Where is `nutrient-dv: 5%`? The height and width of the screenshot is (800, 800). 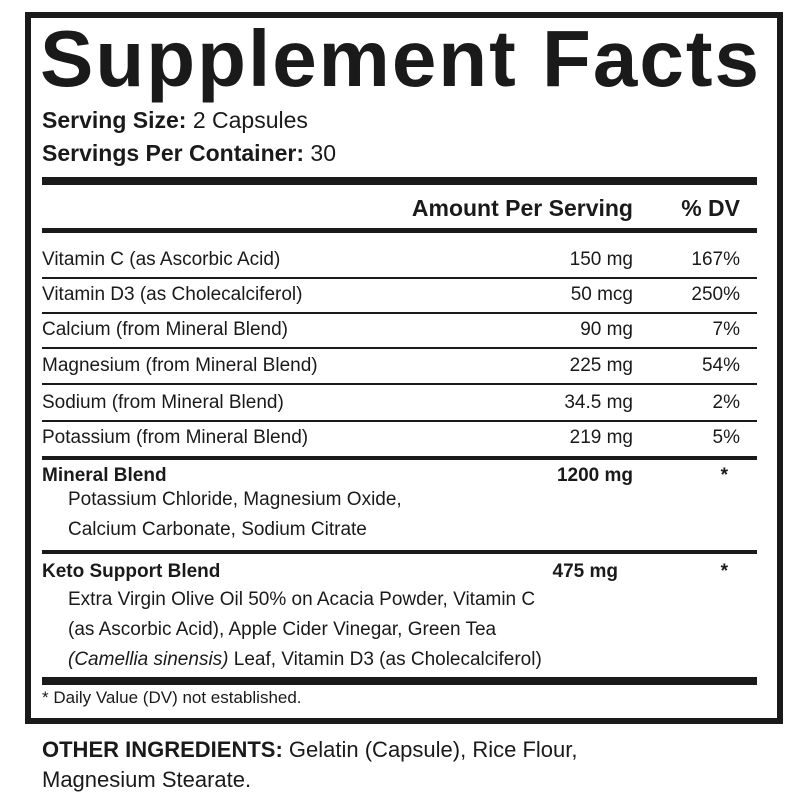 nutrient-dv: 5% is located at coordinates (726, 437).